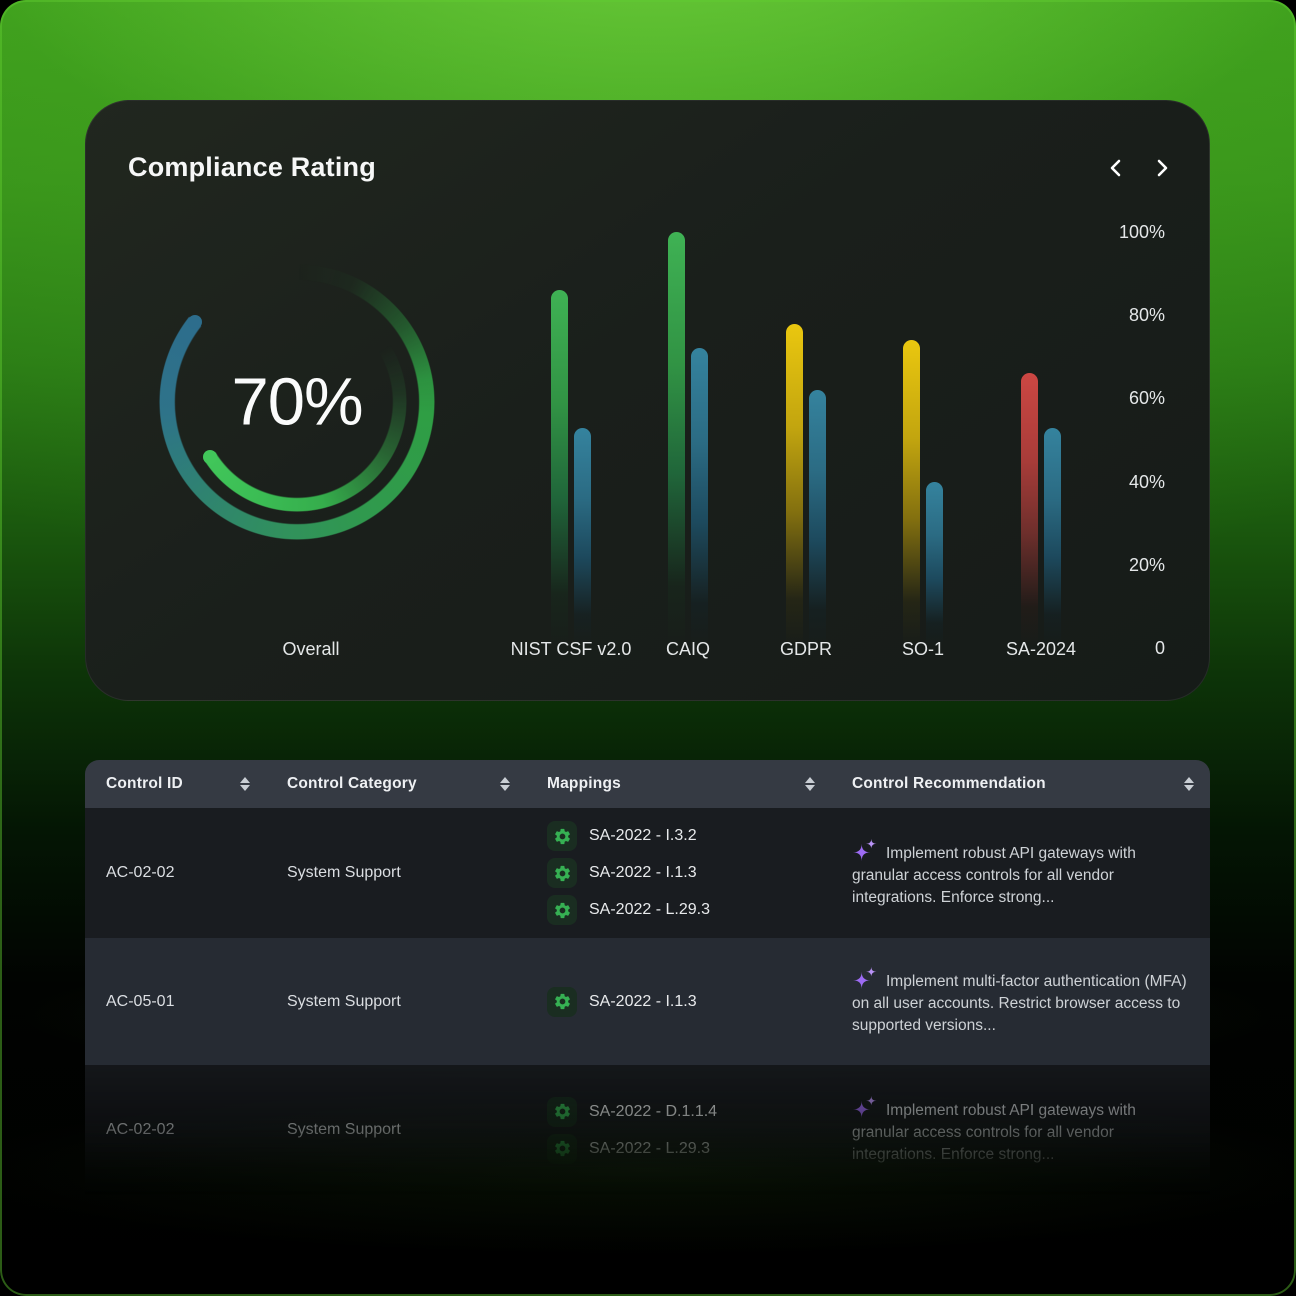  What do you see at coordinates (195, 322) in the screenshot?
I see `overall-donut-outer-cap` at bounding box center [195, 322].